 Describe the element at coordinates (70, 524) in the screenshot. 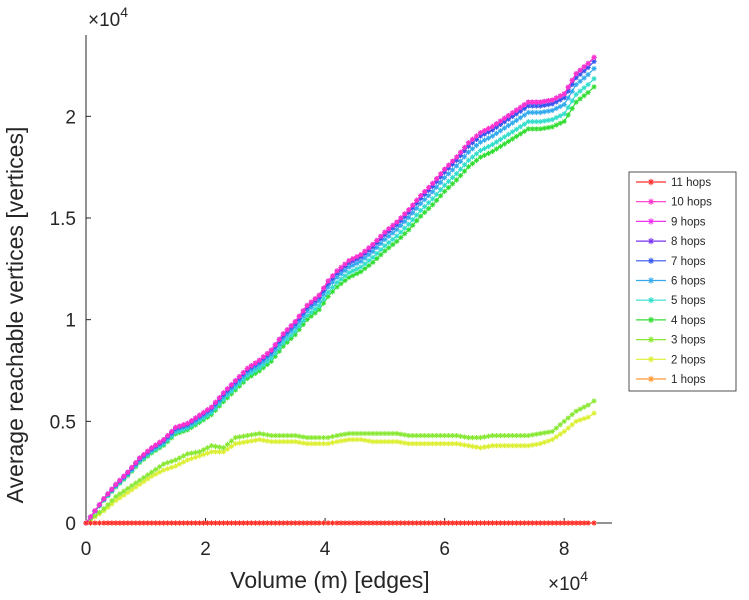

I see `y-tick-label: 0` at that location.